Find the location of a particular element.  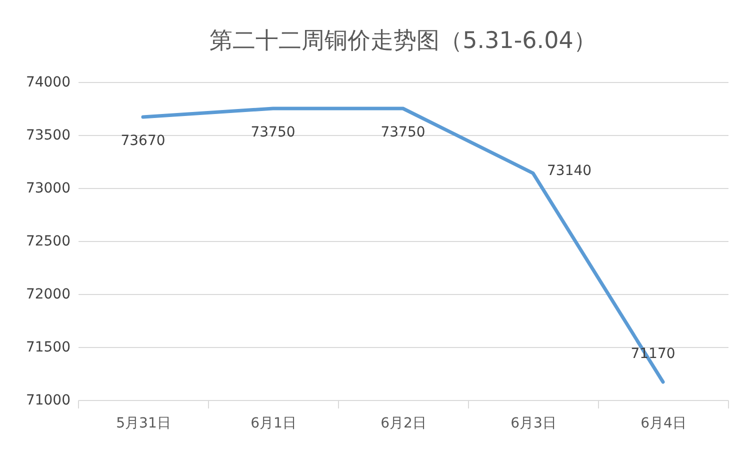

data-label: 73670 is located at coordinates (143, 140).